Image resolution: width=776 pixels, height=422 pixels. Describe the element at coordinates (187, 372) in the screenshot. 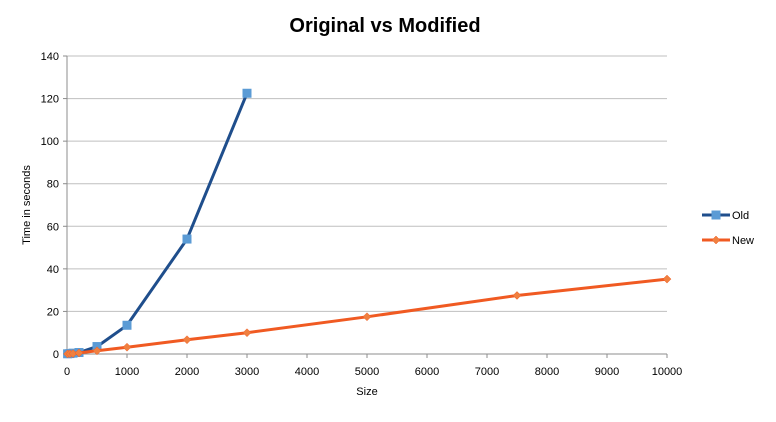

I see `x-tick-label: 2000` at that location.